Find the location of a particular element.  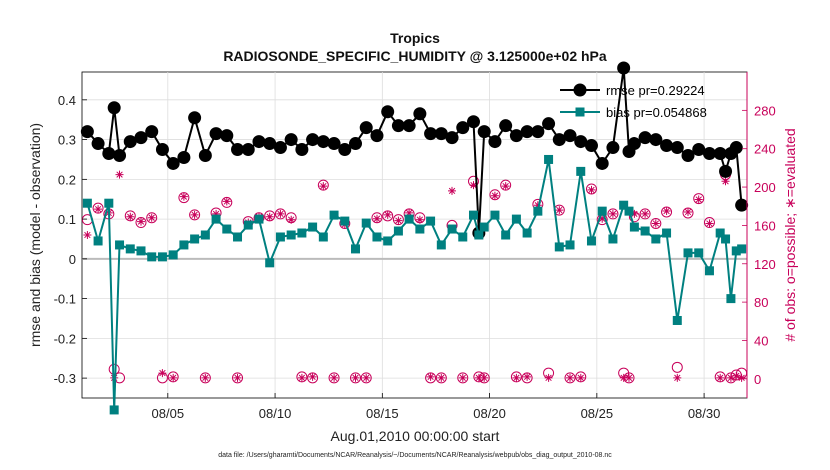

y2-tick-label: 240 is located at coordinates (765, 149).